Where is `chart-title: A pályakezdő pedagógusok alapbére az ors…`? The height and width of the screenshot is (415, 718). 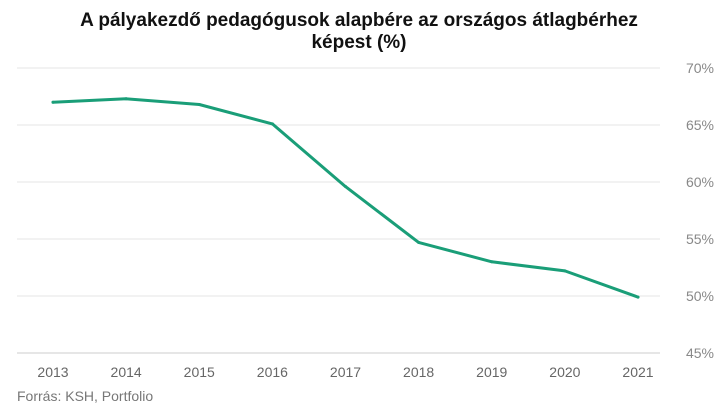 chart-title: A pályakezdő pedagógusok alapbére az ors… is located at coordinates (359, 32).